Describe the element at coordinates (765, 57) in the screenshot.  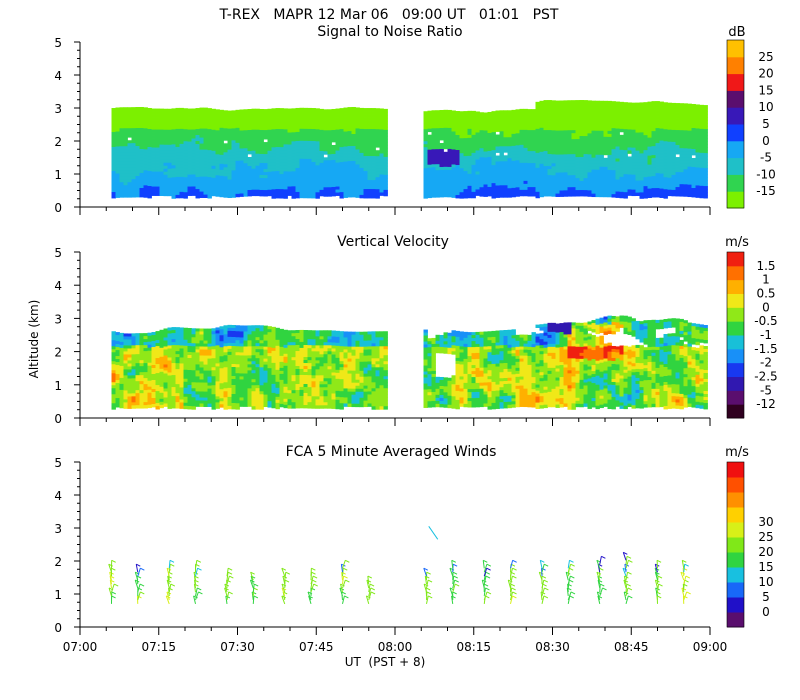
I see `colorbar-label: 25` at that location.